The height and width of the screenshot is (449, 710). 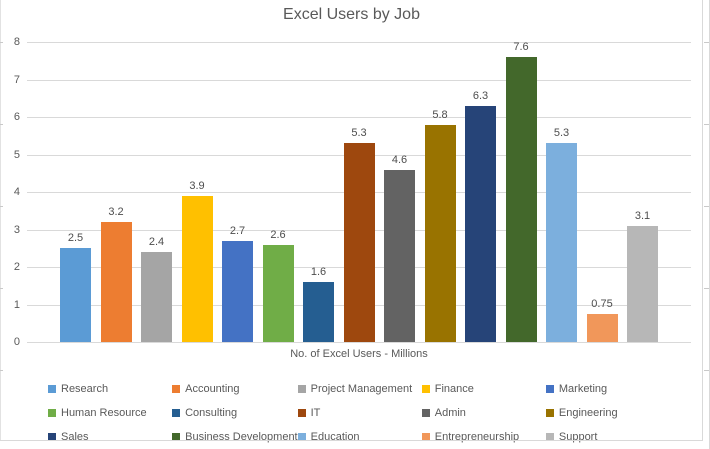 I want to click on y-tick-label: 3, so click(x=16, y=229).